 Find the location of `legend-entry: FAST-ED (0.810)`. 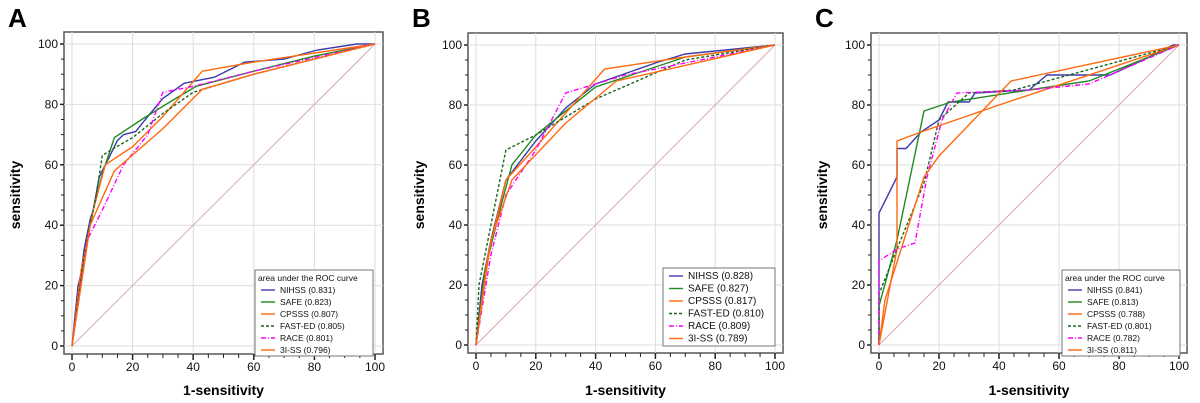

legend-entry: FAST-ED (0.810) is located at coordinates (726, 314).